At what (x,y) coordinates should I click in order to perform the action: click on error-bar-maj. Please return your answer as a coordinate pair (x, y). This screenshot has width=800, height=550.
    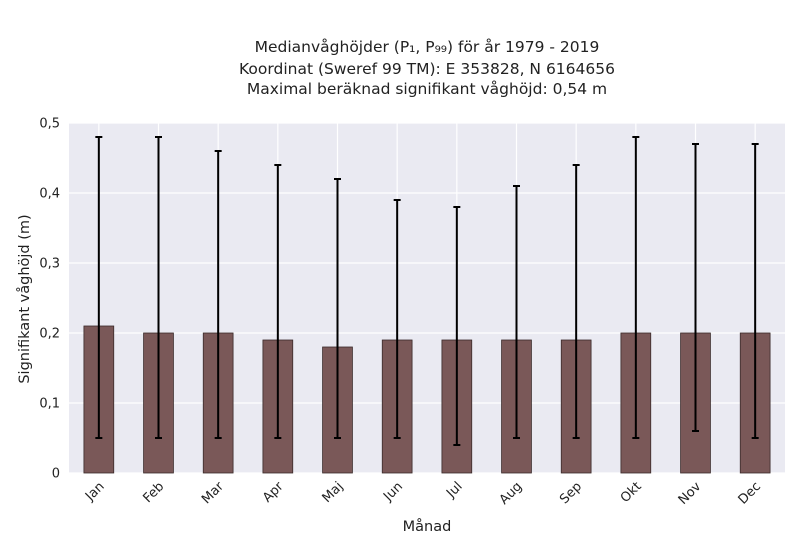
    Looking at the image, I should click on (337, 308).